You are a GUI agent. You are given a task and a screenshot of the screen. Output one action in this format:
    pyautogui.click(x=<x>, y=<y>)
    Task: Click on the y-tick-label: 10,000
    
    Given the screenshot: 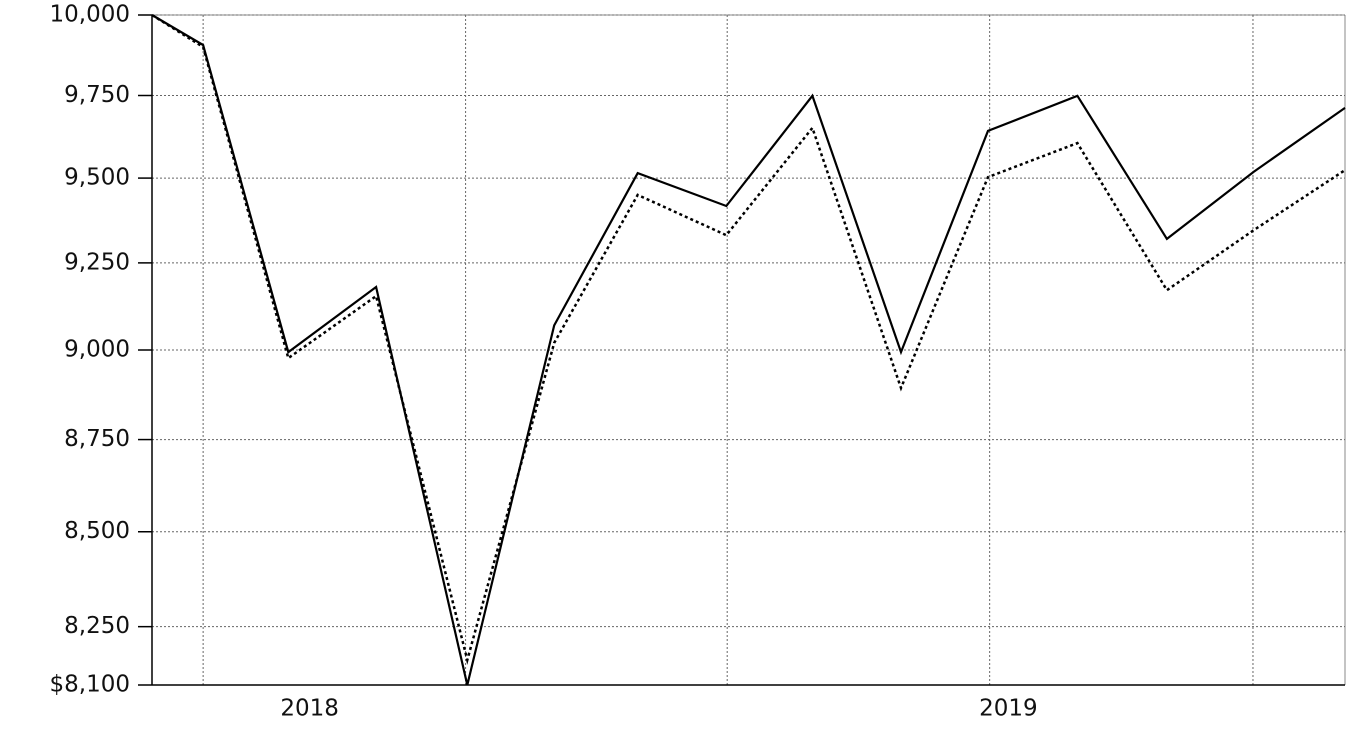 What is the action you would take?
    pyautogui.click(x=90, y=15)
    